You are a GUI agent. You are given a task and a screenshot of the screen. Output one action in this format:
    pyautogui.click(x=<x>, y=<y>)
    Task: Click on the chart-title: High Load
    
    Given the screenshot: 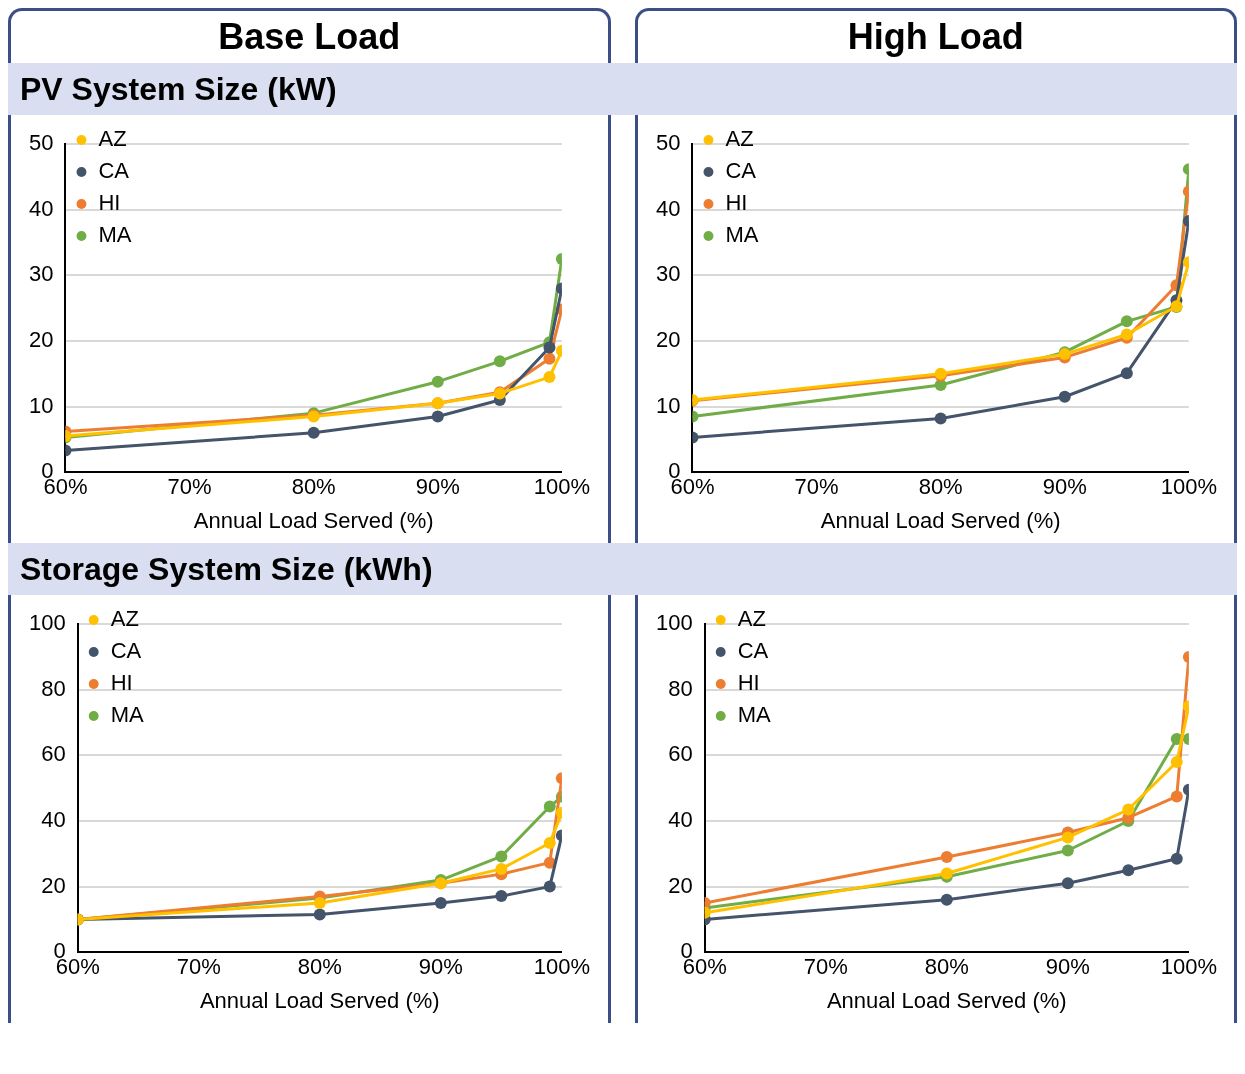 What is the action you would take?
    pyautogui.click(x=935, y=35)
    